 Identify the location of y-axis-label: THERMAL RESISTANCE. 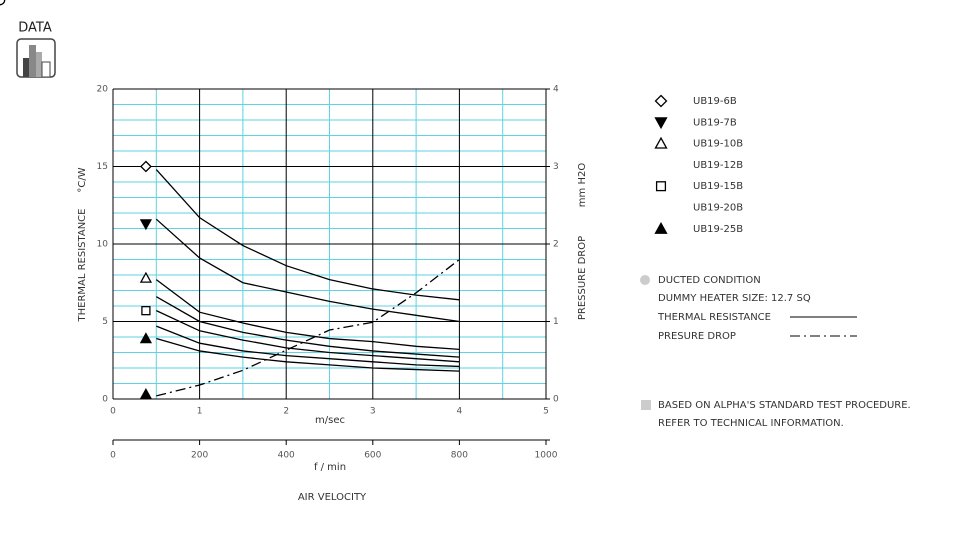
(82, 266).